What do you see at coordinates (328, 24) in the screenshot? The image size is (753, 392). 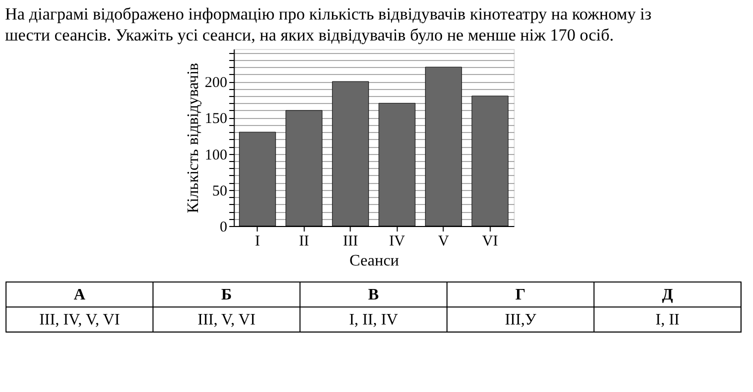 I see `chart-title: На діаграмі відображено інформацію про кількість відвідувачів кінотеатру на кожному із шести сеансів. Укажіть усі сеанси, на яких відвідувачів було не менше ніж 170 осіб.` at bounding box center [328, 24].